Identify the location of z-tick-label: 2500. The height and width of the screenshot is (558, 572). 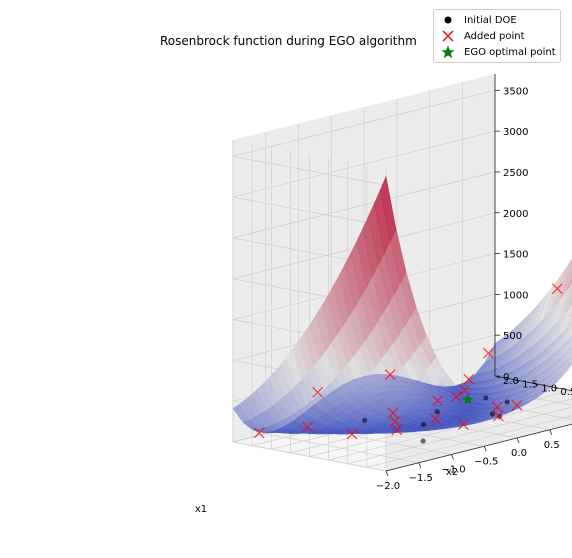
(515, 173).